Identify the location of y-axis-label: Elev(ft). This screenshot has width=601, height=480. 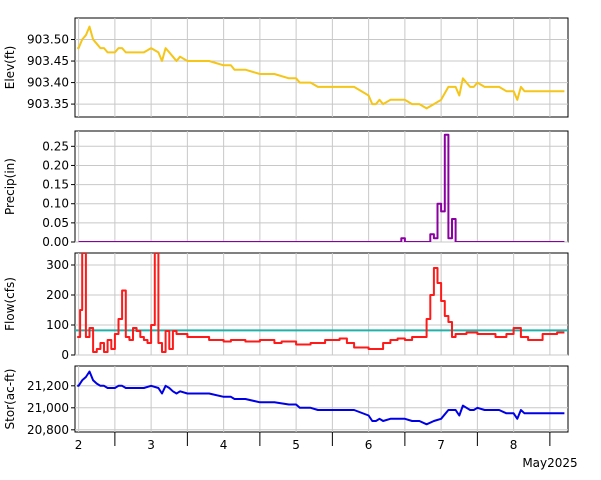
(10, 67).